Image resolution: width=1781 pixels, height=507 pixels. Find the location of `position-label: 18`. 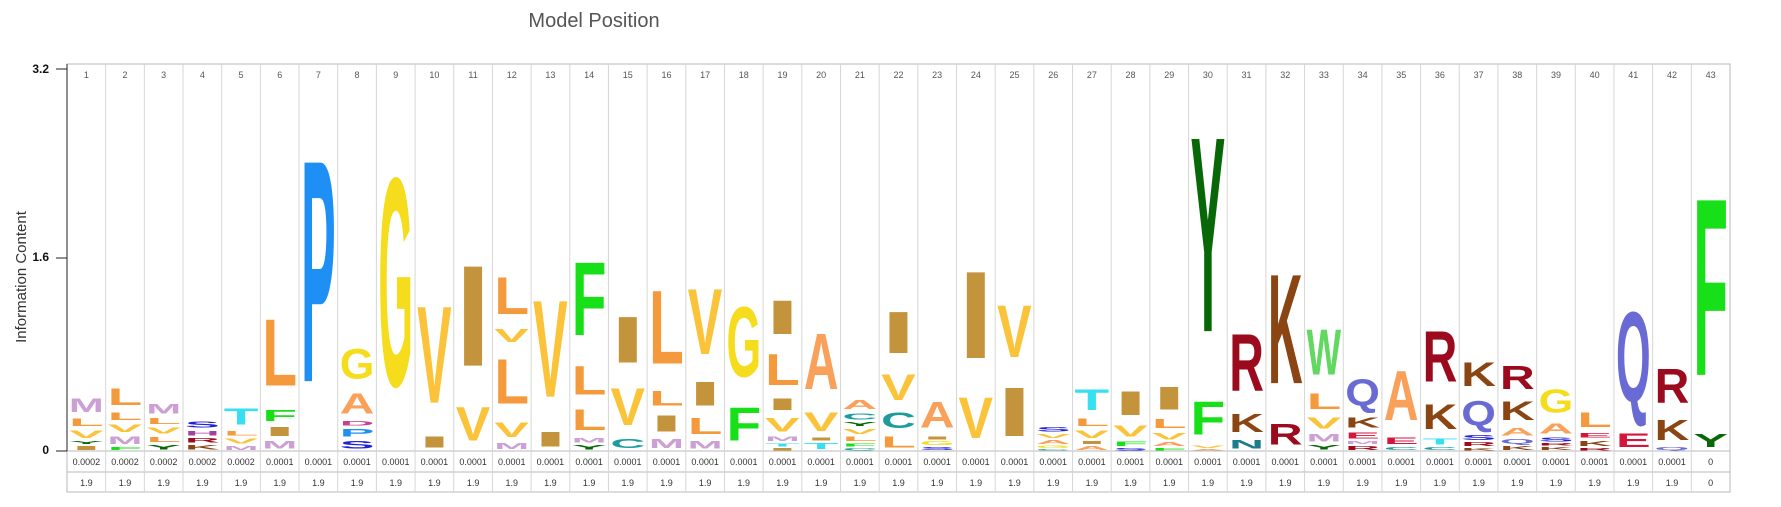

position-label: 18 is located at coordinates (744, 75).